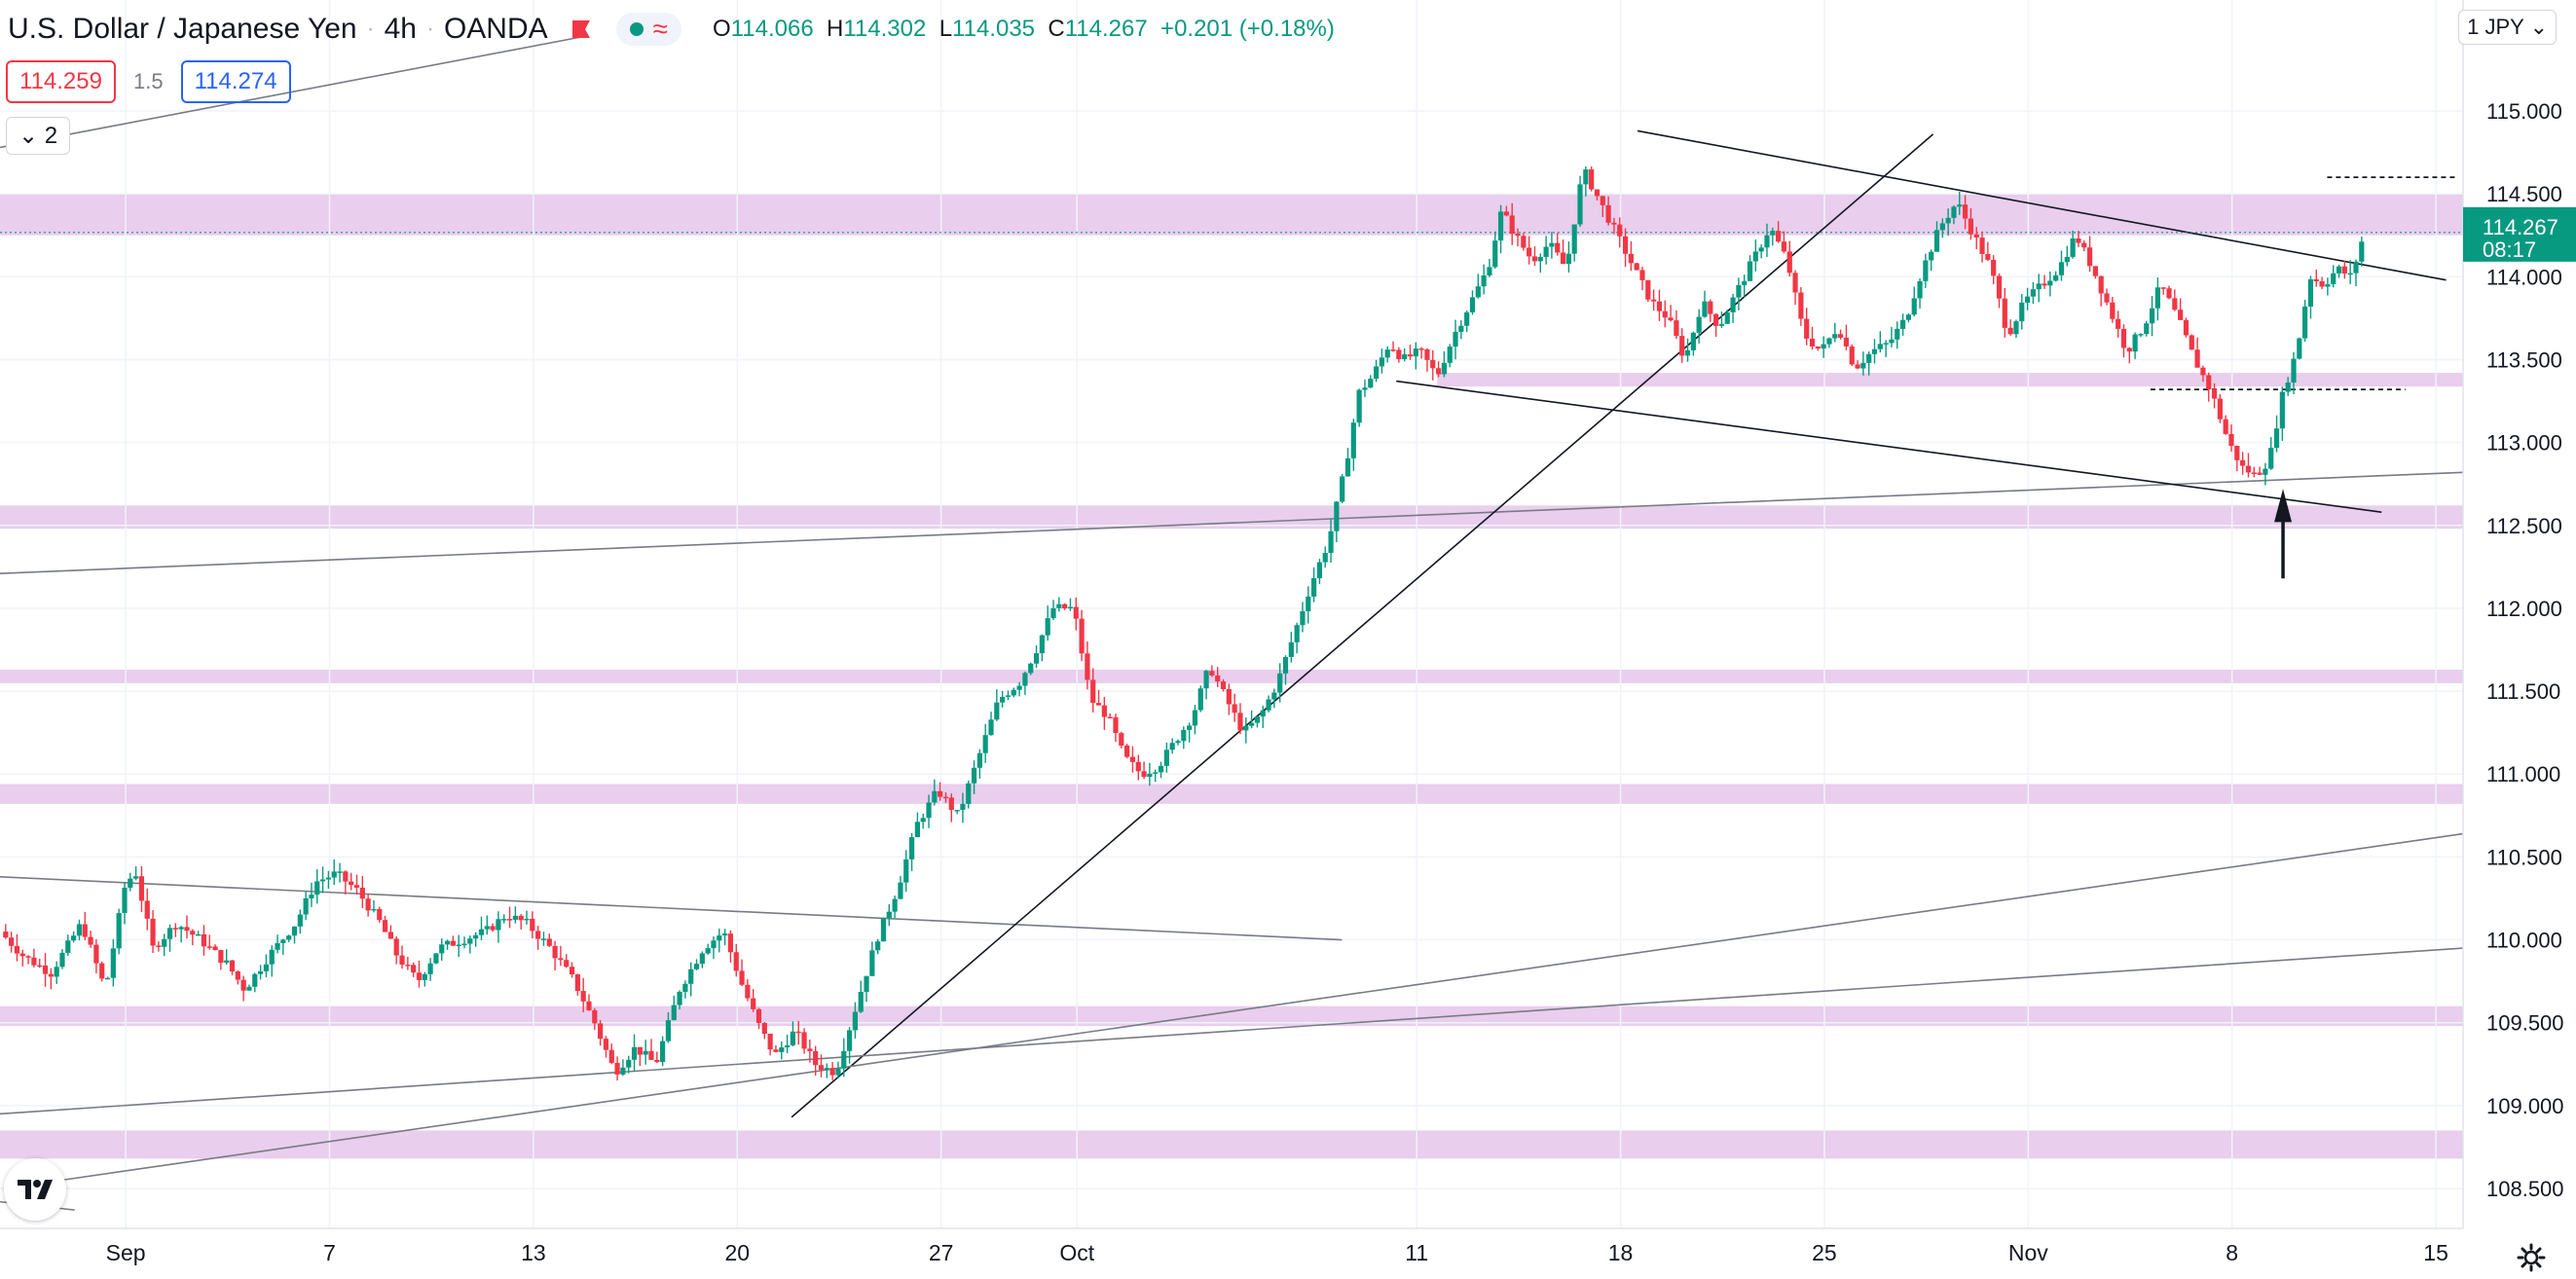  What do you see at coordinates (2524, 941) in the screenshot?
I see `y-tick-label-10: 110.000` at bounding box center [2524, 941].